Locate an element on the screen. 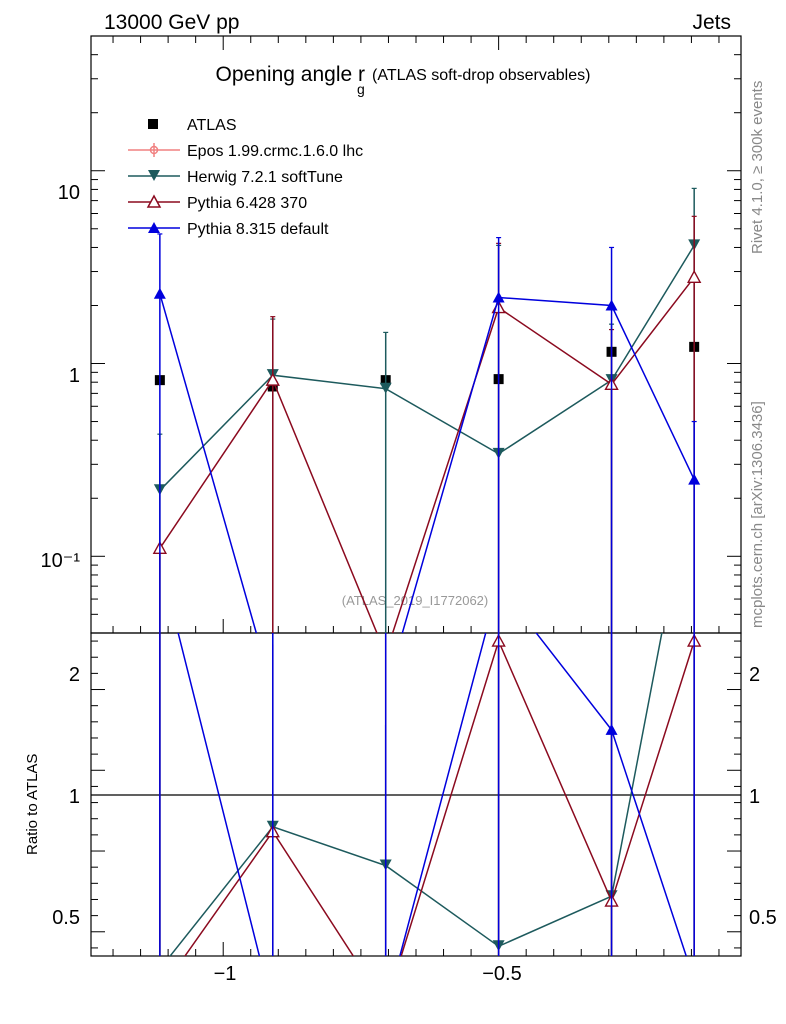  chart-subtitle: (ATLAS soft-drop observables) is located at coordinates (481, 75).